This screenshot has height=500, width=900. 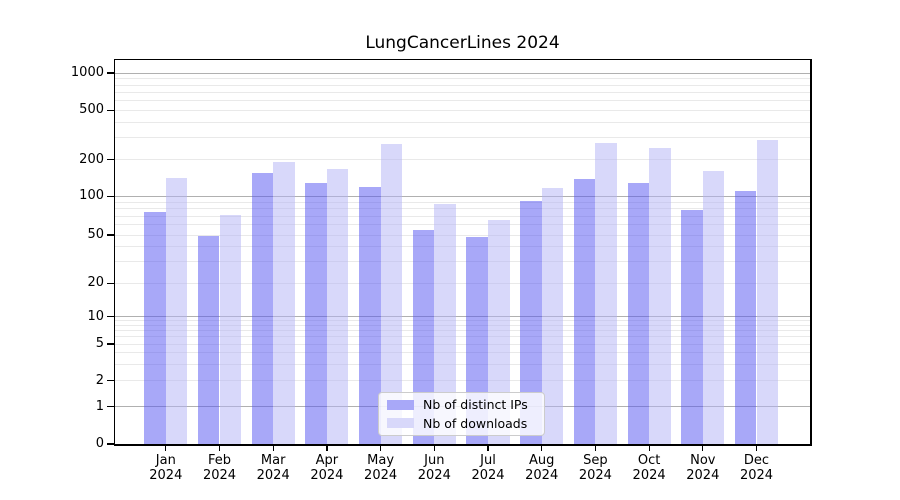 I want to click on legend-entry-downloads: Nb of downloads, so click(x=461, y=423).